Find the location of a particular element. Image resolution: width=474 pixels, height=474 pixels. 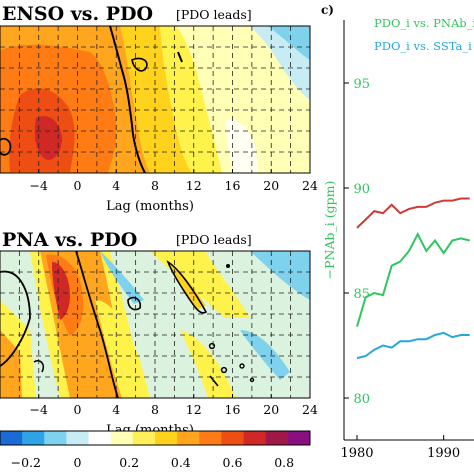

y-tick-label: 95 is located at coordinates (361, 84).